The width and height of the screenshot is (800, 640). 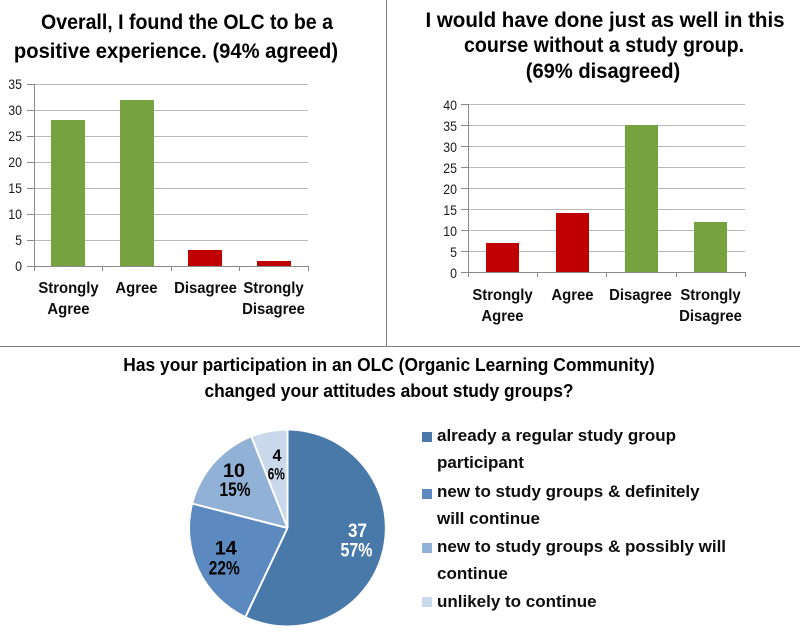 I want to click on svg-text: 37, so click(x=357, y=531).